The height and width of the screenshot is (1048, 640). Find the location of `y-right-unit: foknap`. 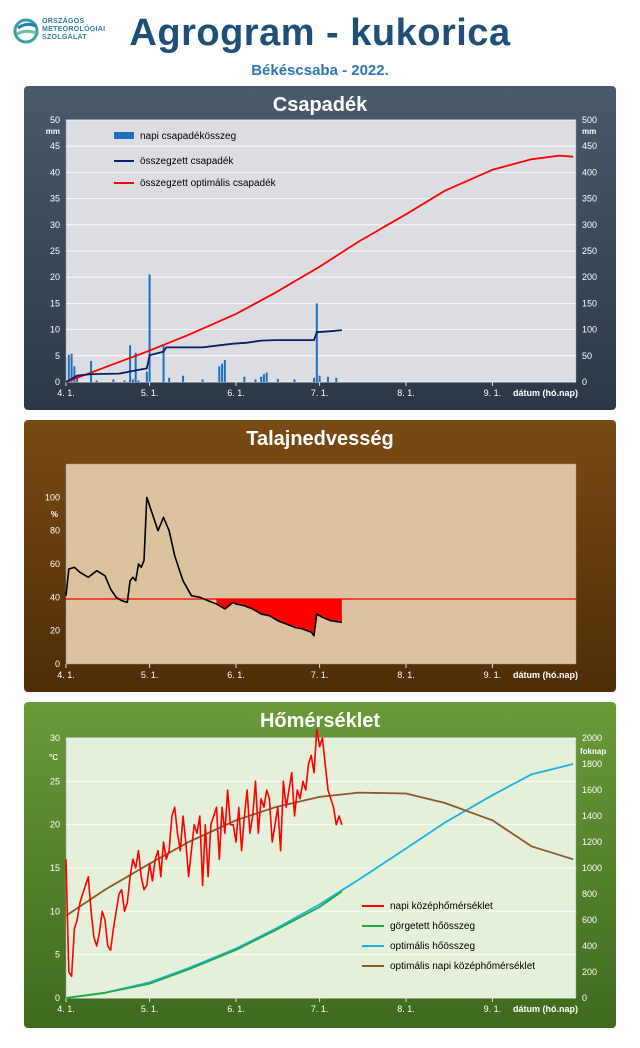

y-right-unit: foknap is located at coordinates (593, 751).